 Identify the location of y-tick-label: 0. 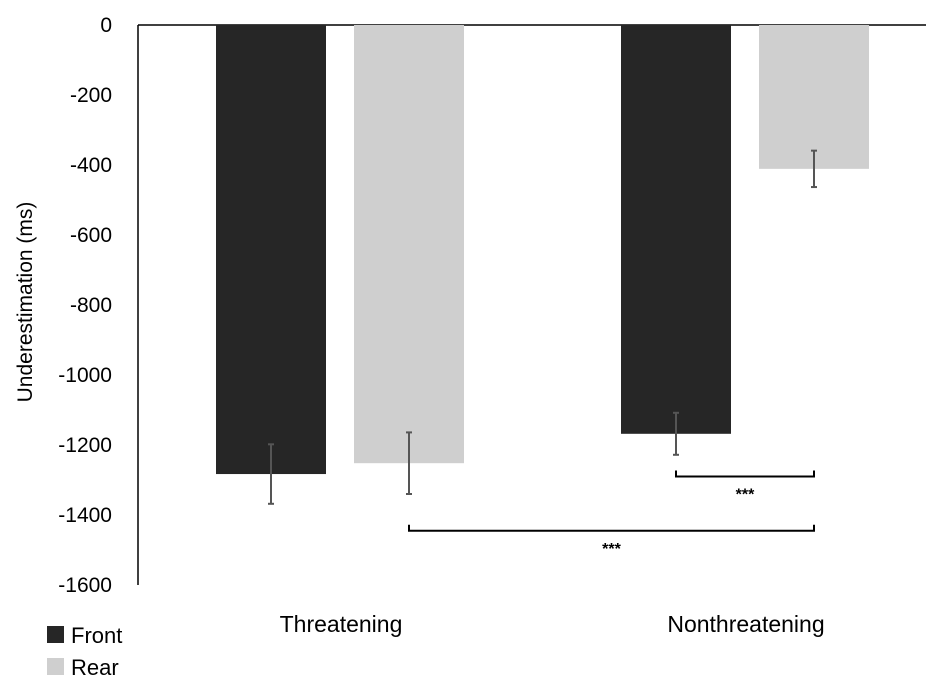
(106, 25).